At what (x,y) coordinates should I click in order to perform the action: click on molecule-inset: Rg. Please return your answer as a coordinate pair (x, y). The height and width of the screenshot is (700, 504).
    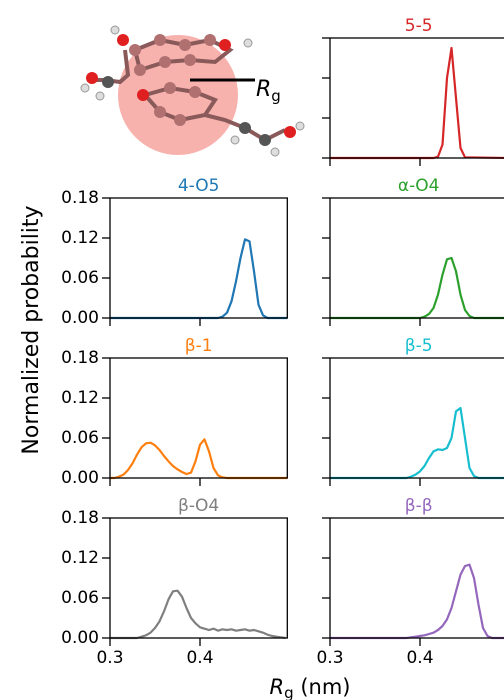
    Looking at the image, I should click on (192, 91).